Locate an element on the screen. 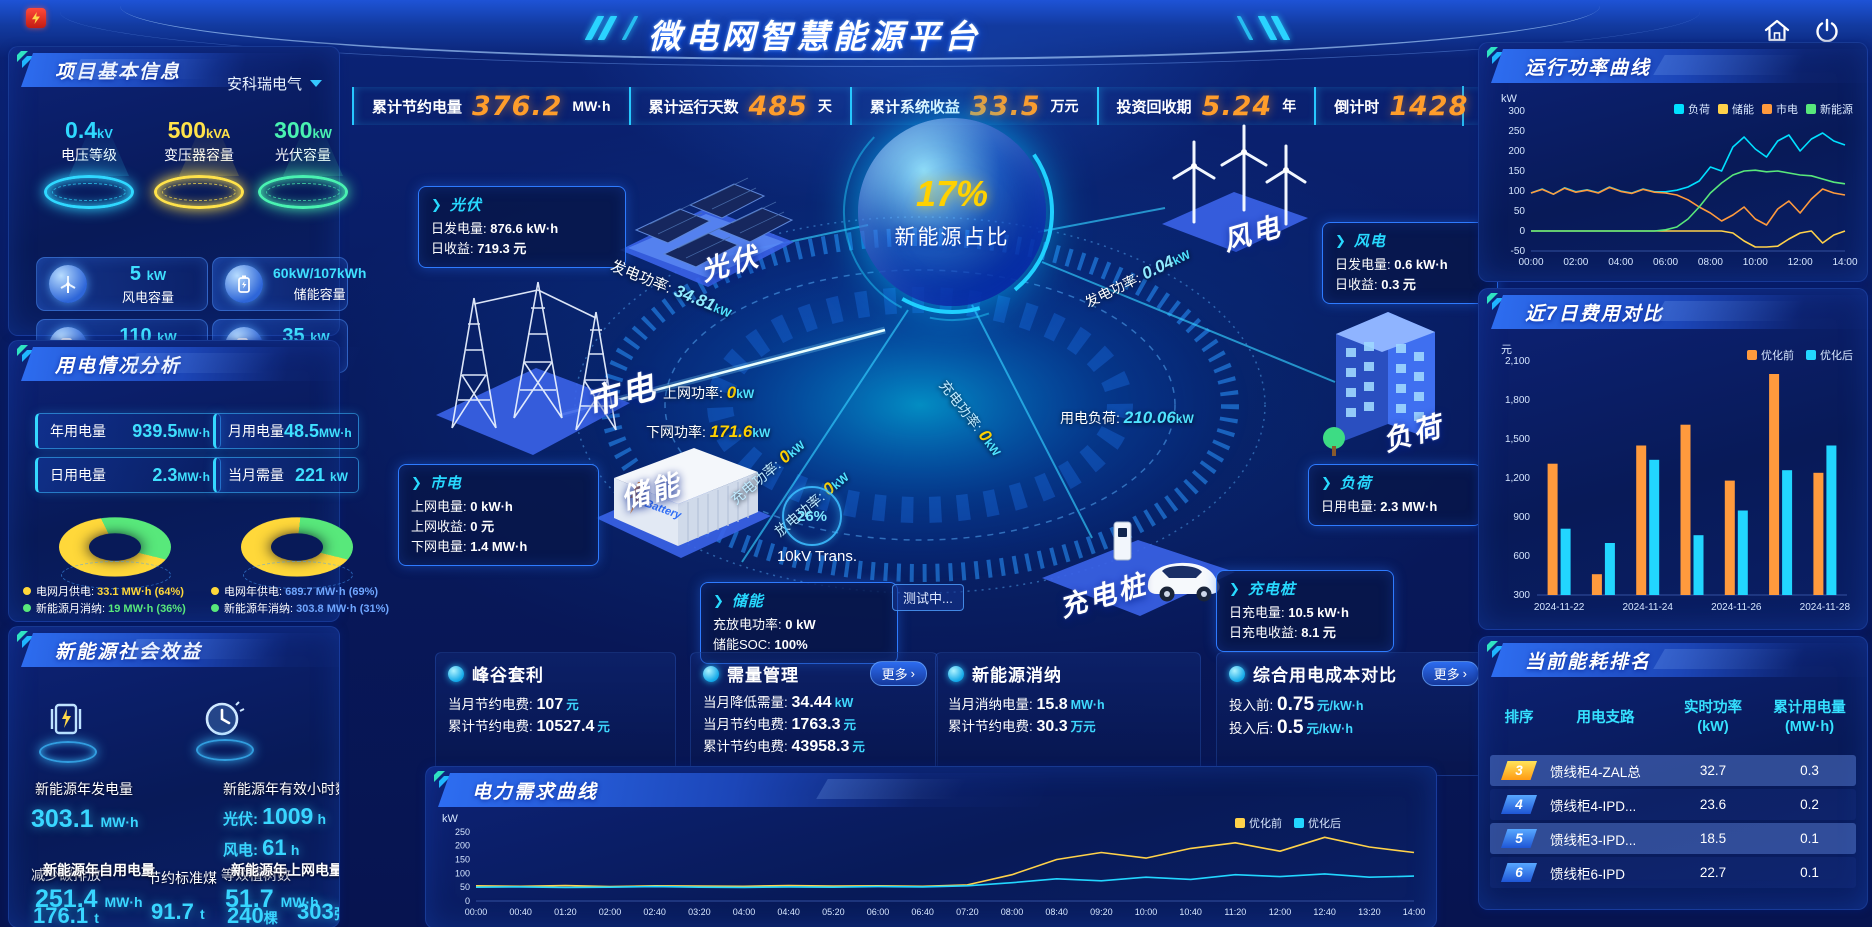  svg-text: 08:40 is located at coordinates (1056, 912).